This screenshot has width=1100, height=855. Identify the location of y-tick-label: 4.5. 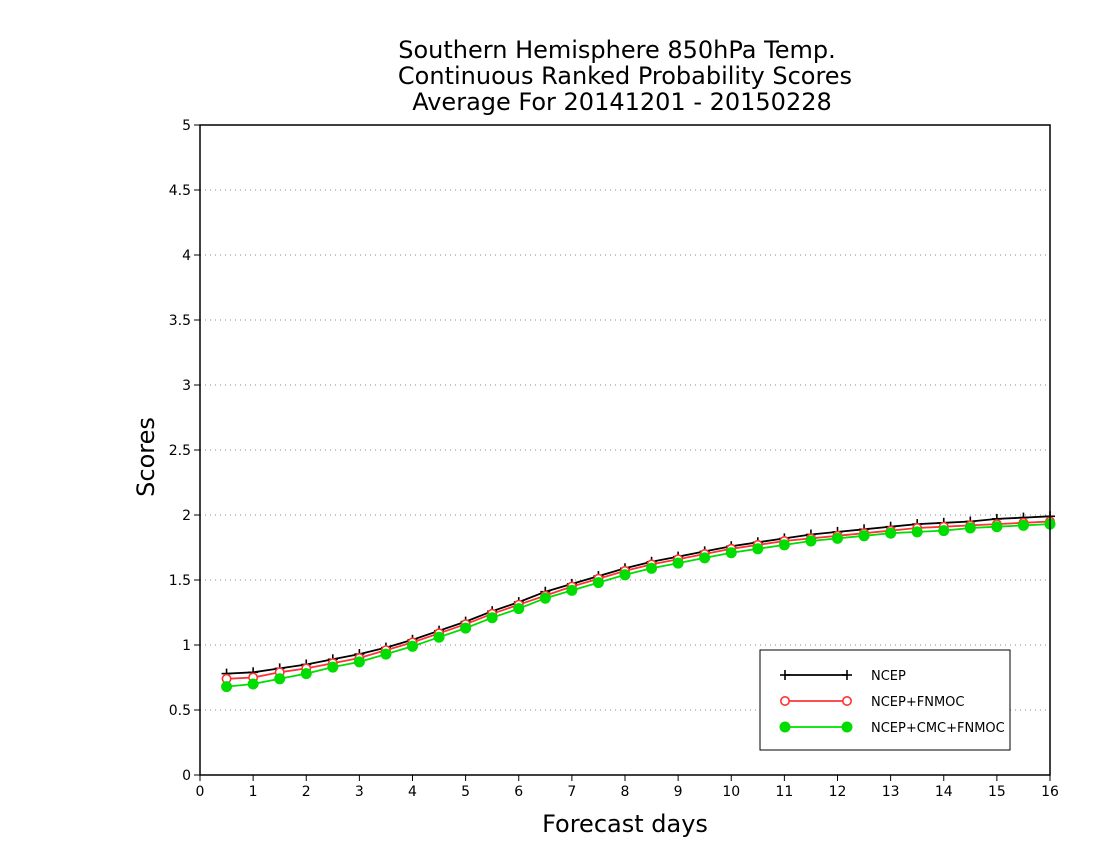
(180, 191).